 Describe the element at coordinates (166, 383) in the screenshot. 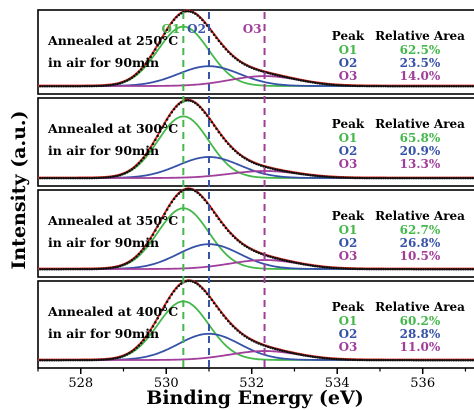

I see `x-tick-label: 530` at that location.